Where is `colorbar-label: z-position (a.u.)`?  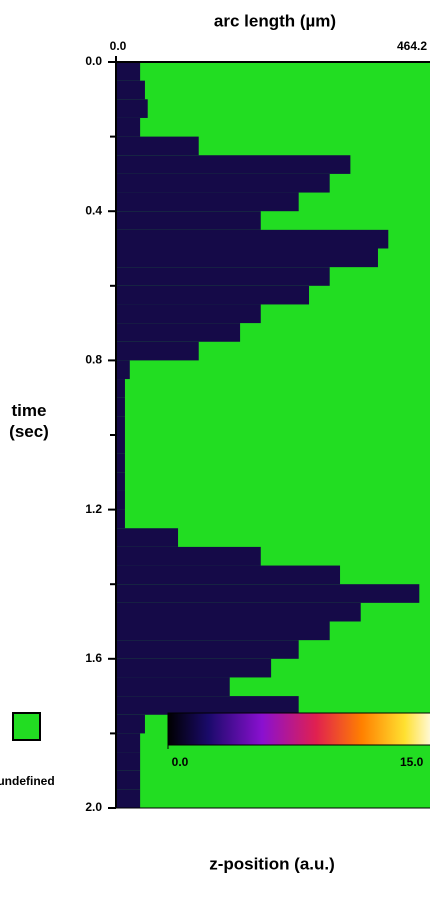
colorbar-label: z-position (a.u.) is located at coordinates (272, 863).